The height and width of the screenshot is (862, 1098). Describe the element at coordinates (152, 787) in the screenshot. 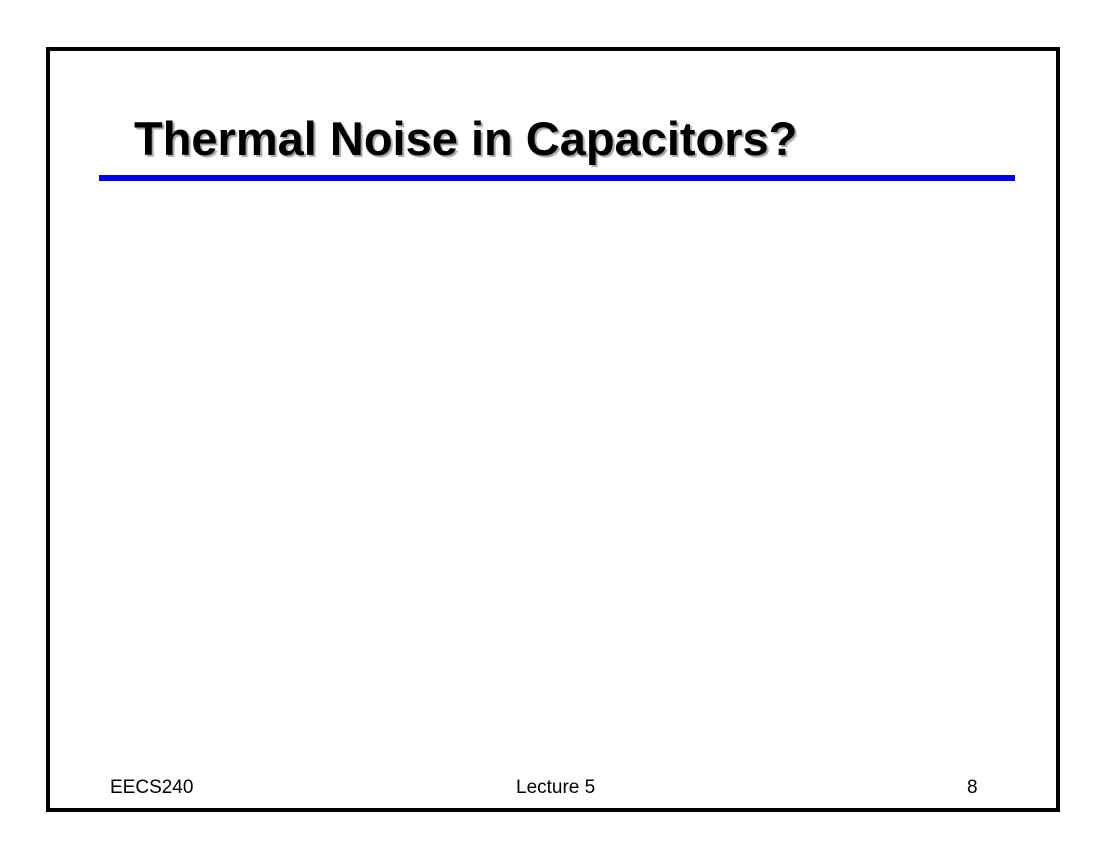

I see `footer-course: EECS240` at that location.